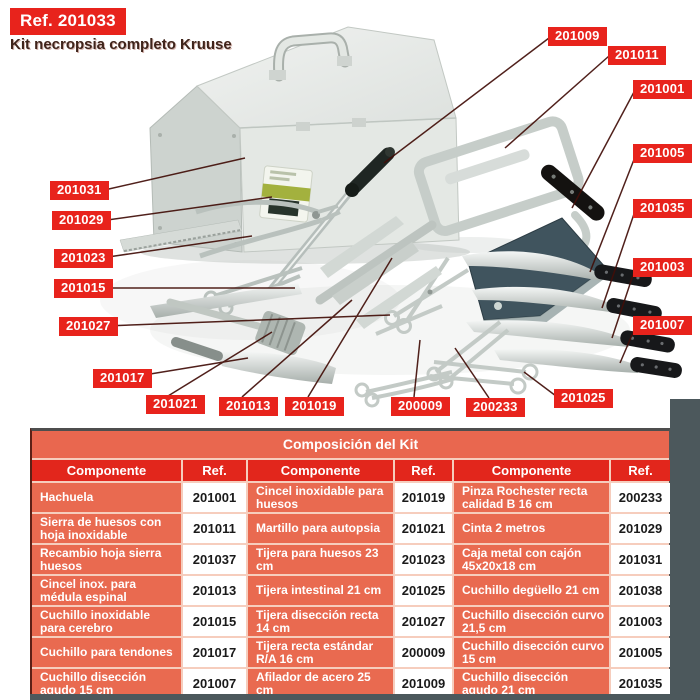  Describe the element at coordinates (214, 652) in the screenshot. I see `ref-cell: 201017` at that location.